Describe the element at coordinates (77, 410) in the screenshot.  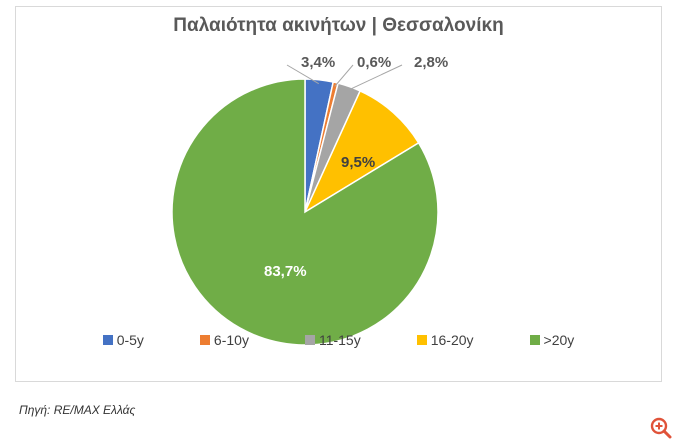
I see `source-caption: Πηγή: RE/MAX Ελλάς` at that location.